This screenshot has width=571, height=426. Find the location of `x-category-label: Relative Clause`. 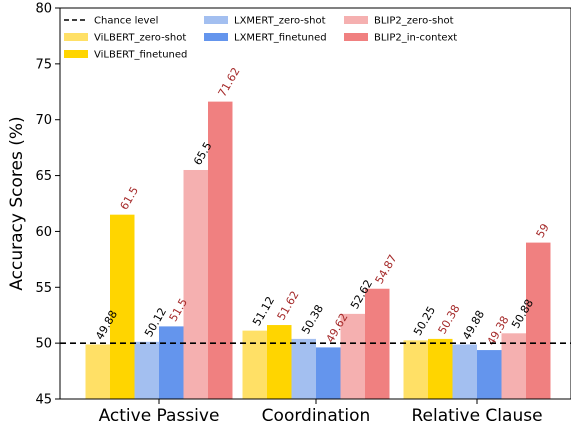

x-category-label: Relative Clause is located at coordinates (476, 416).